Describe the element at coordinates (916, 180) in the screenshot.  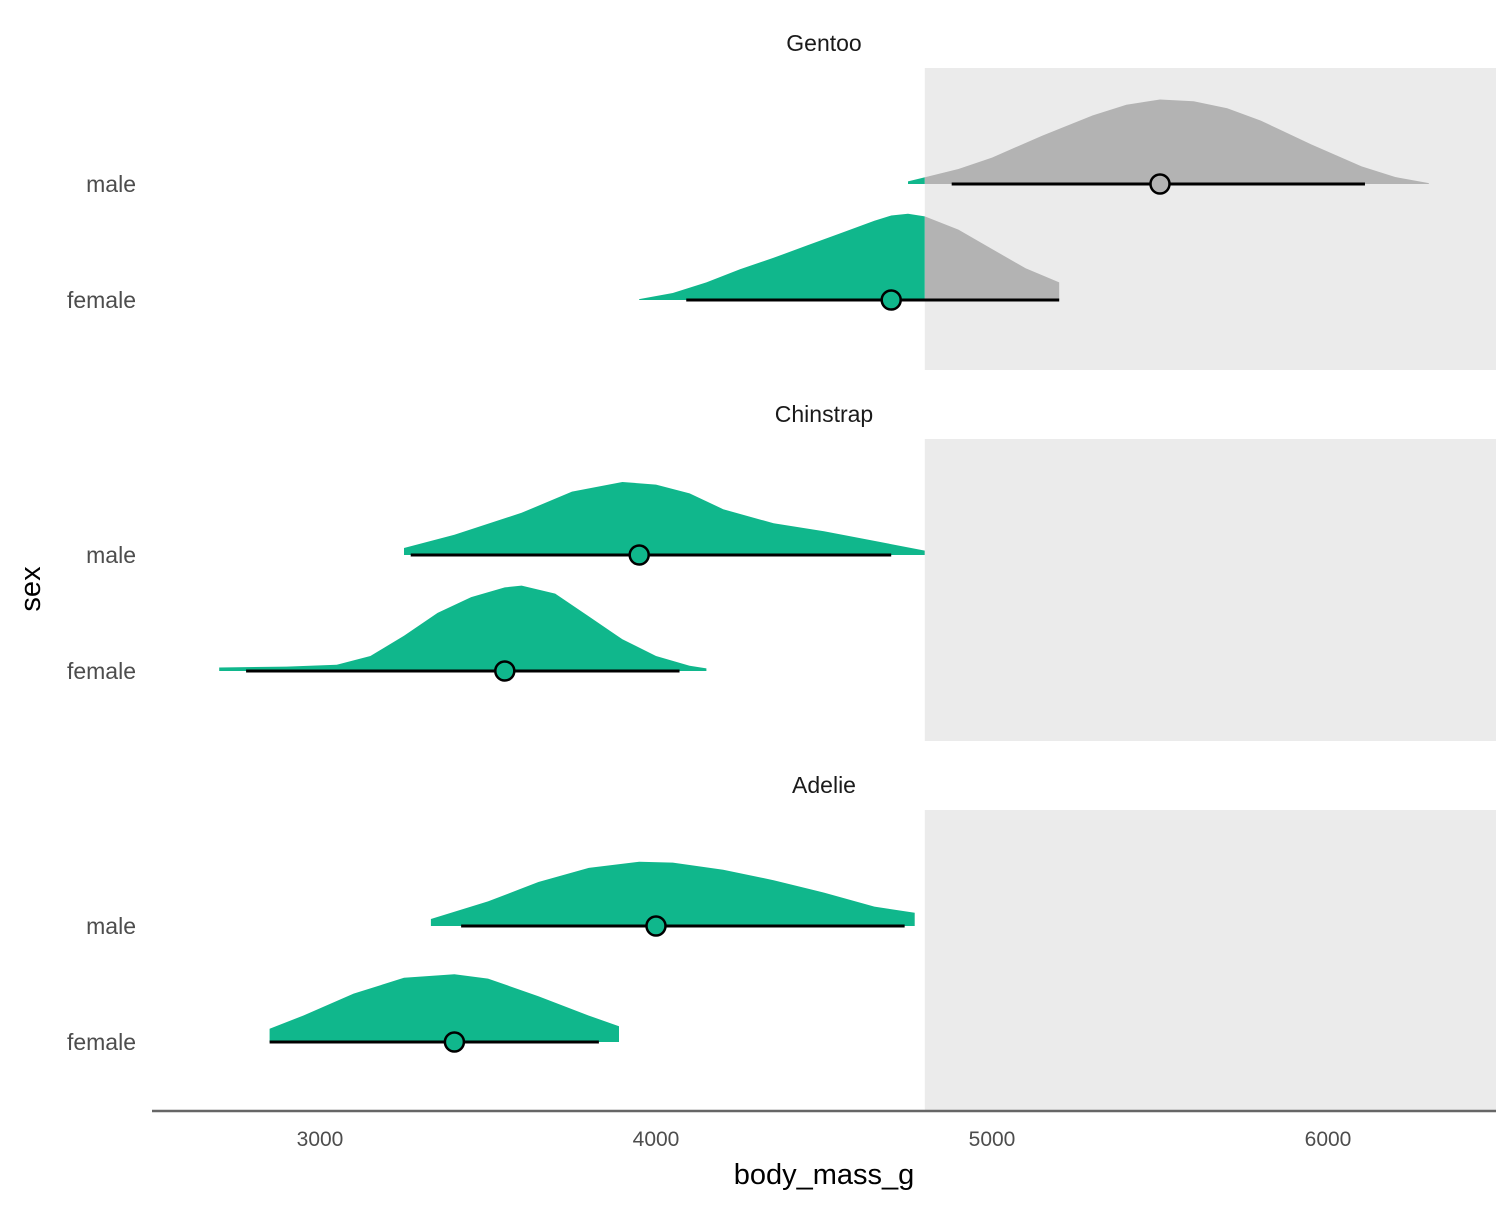
I see `density-below-gentoo-male` at that location.